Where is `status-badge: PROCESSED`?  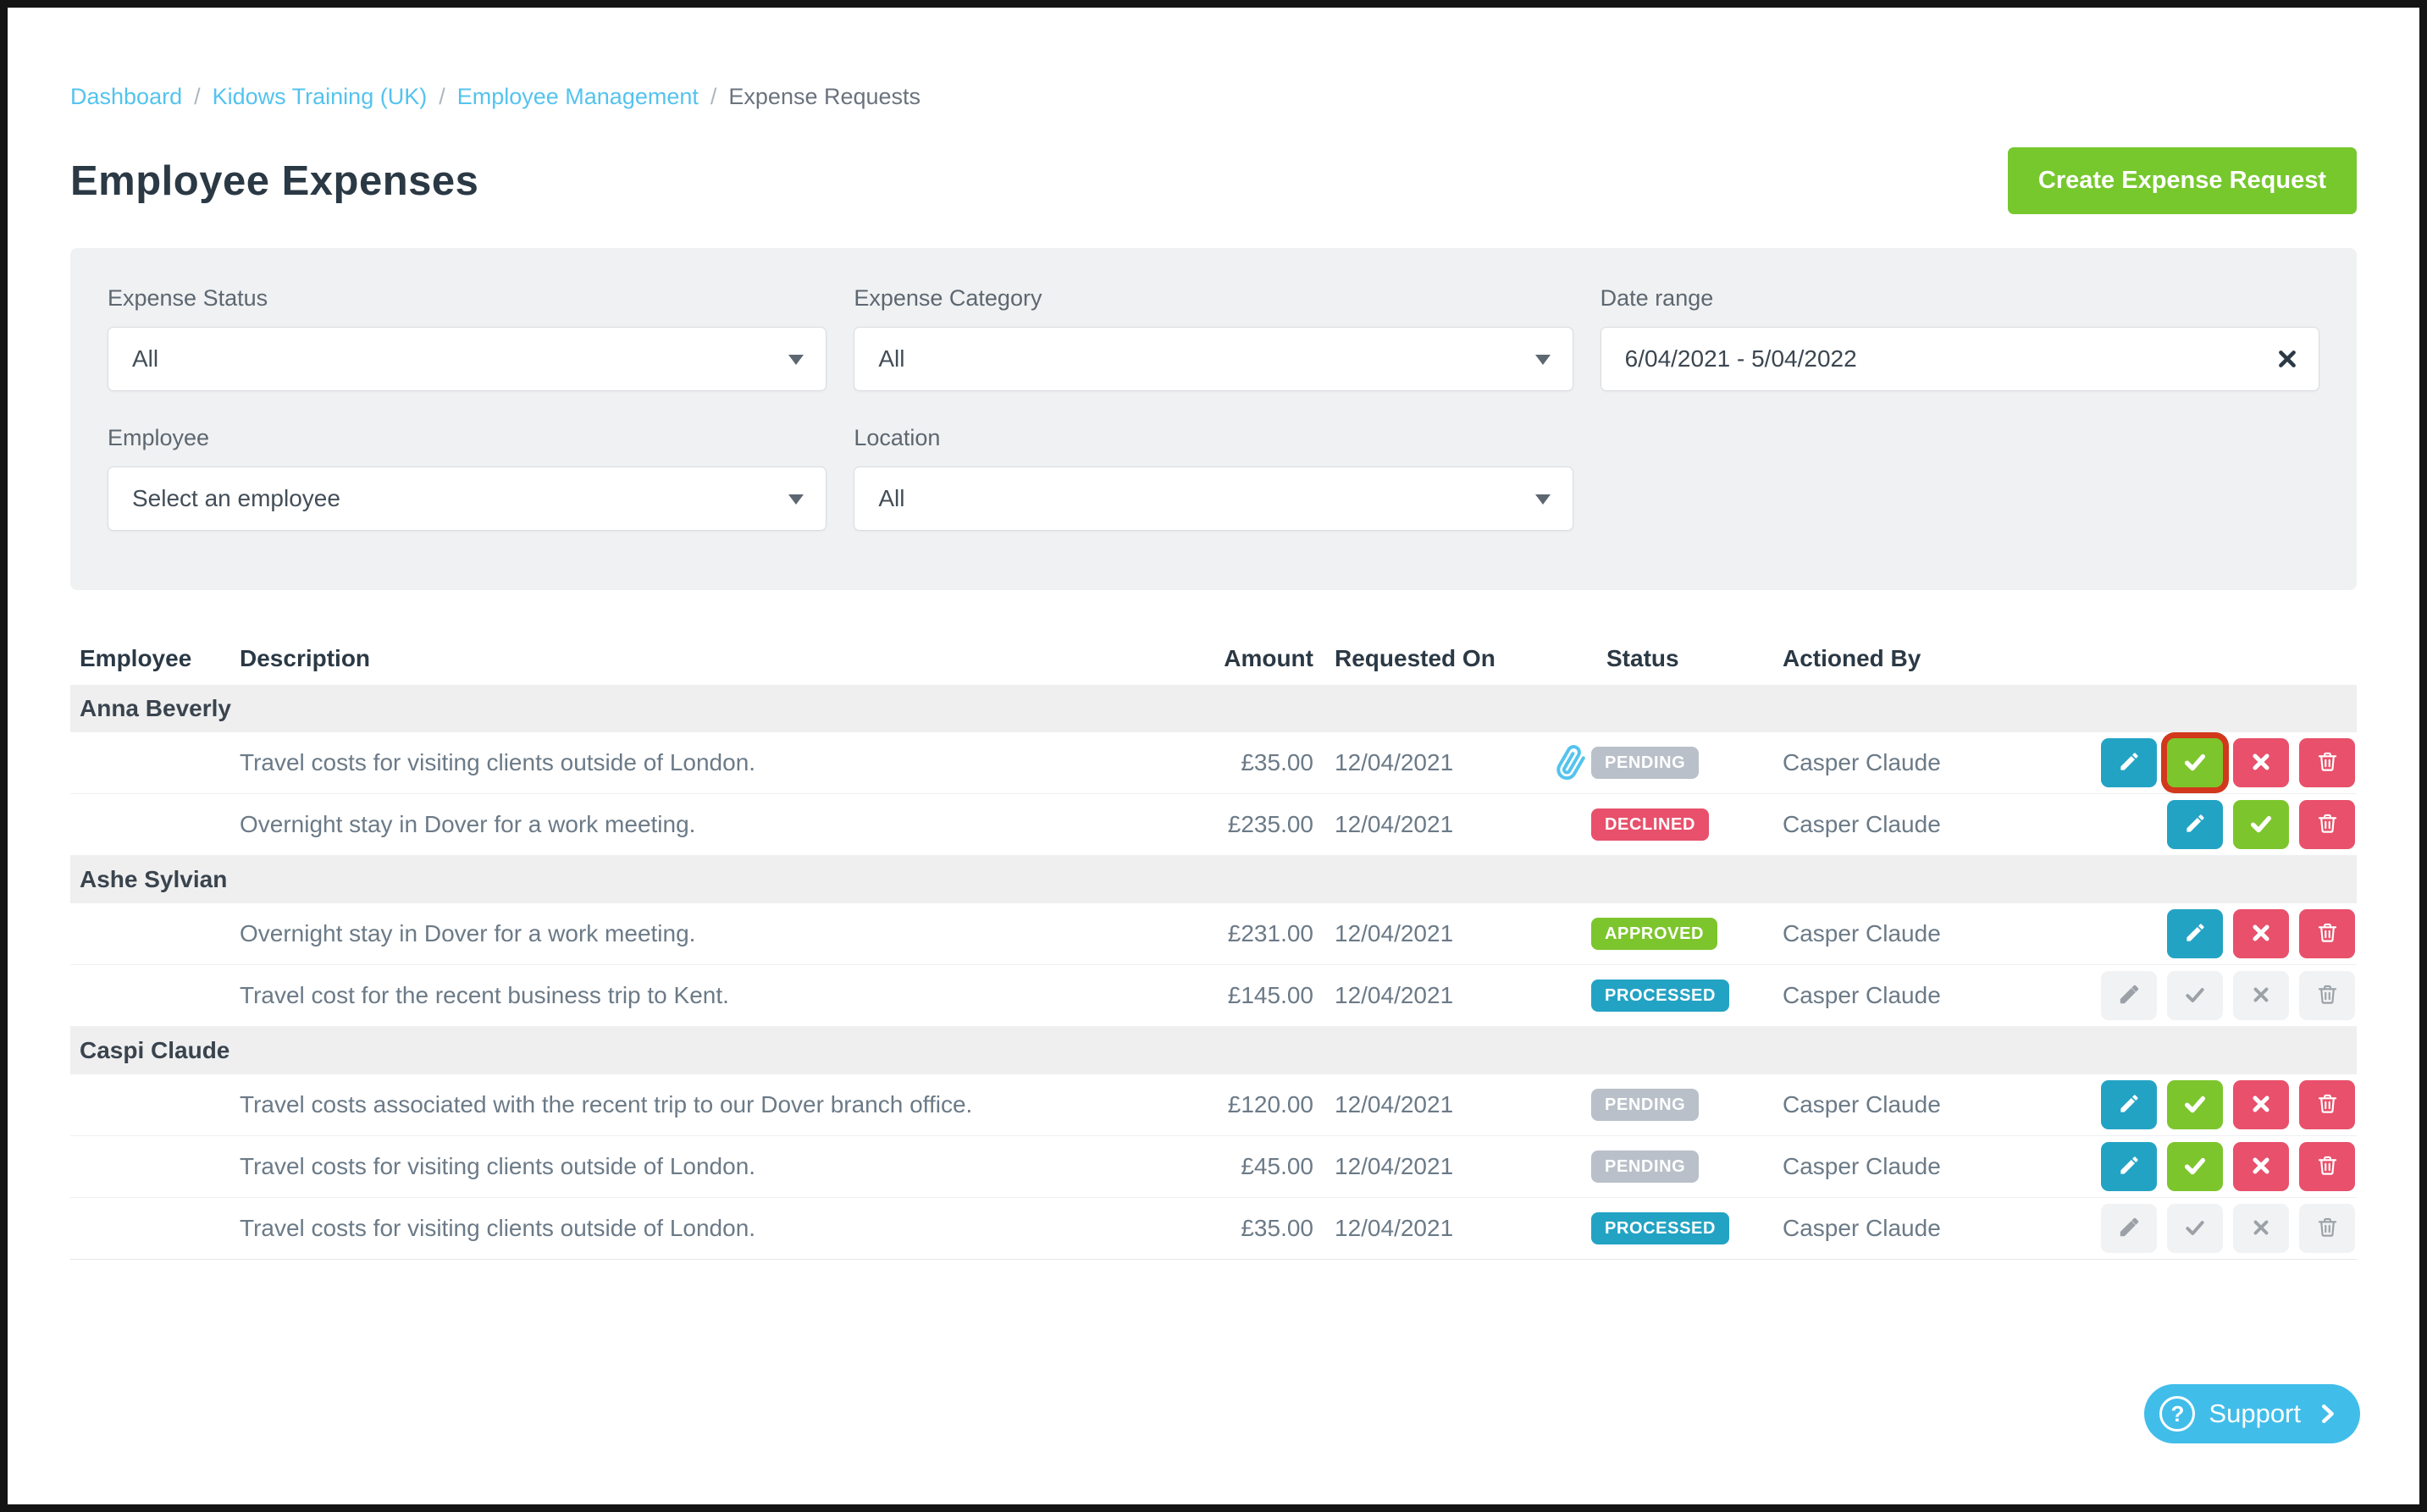
status-badge: PROCESSED is located at coordinates (1660, 995).